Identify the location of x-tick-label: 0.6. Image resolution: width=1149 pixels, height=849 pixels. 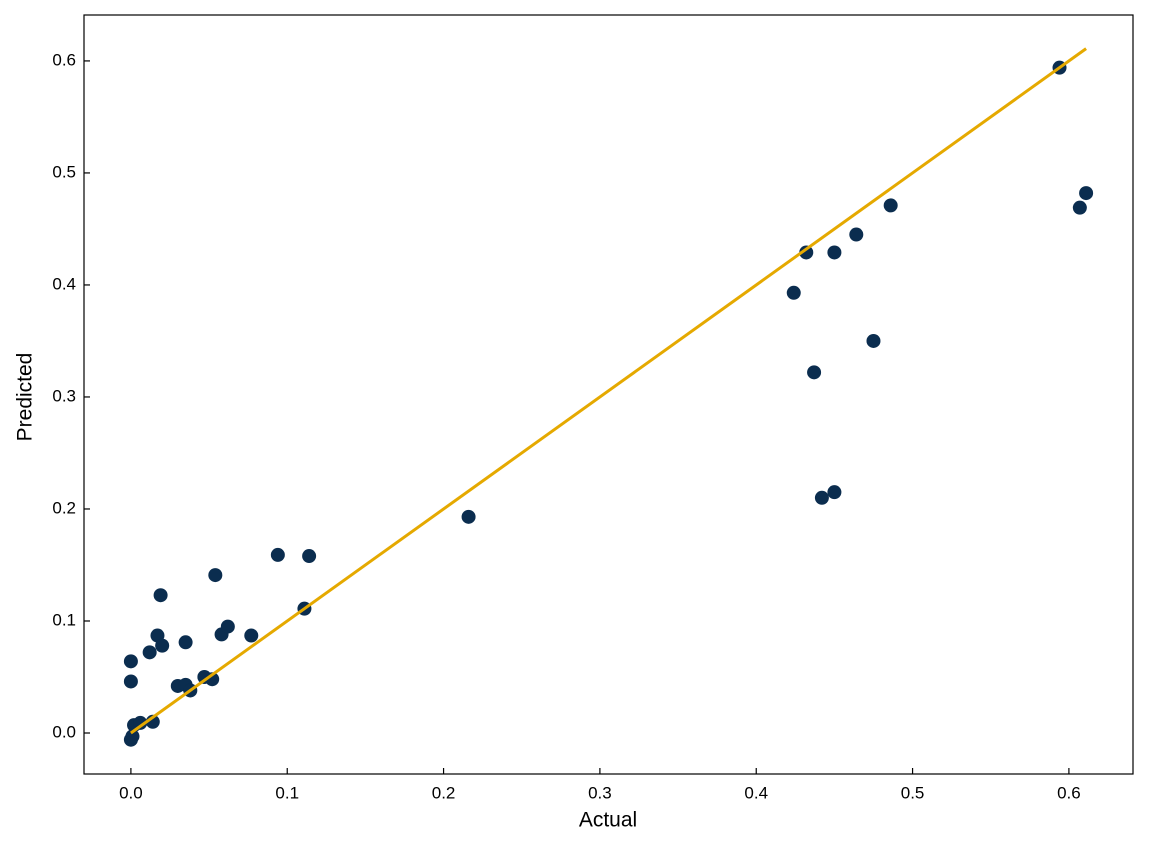
(1069, 792).